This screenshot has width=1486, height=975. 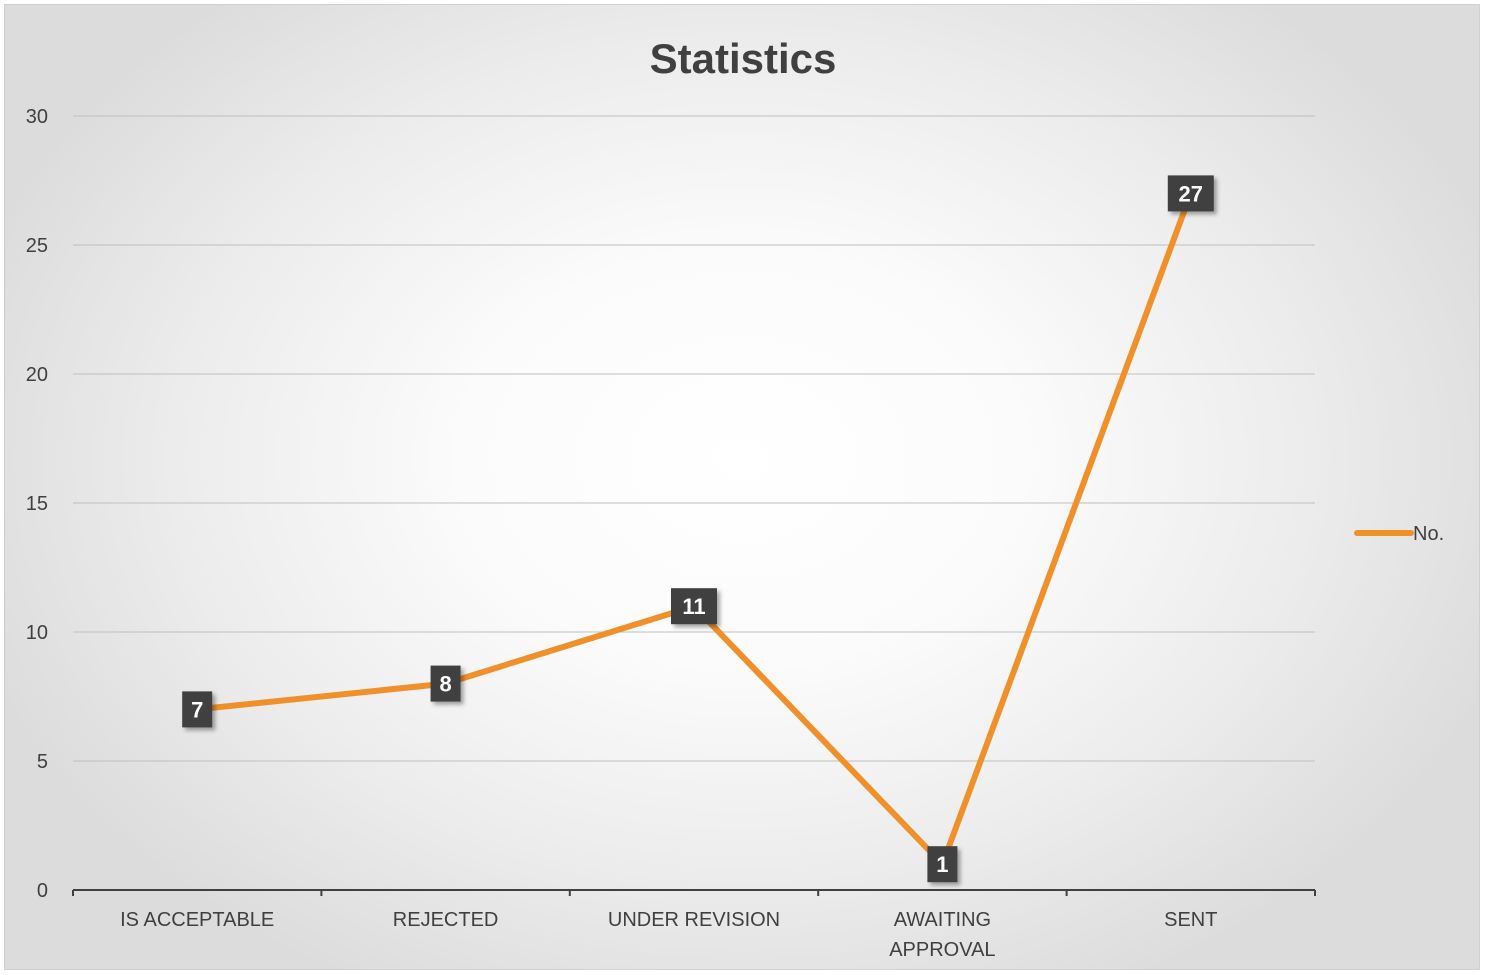 I want to click on y-axis-ticks: 0 5 10 15 20 25 30, so click(x=37, y=504).